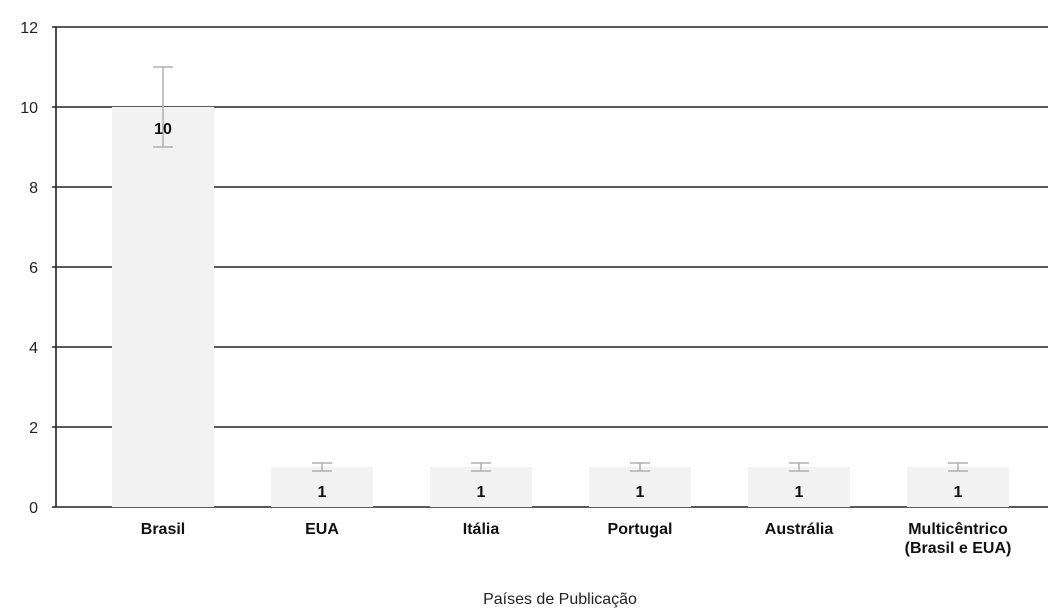  I want to click on y-tick-label: 6, so click(33, 268).